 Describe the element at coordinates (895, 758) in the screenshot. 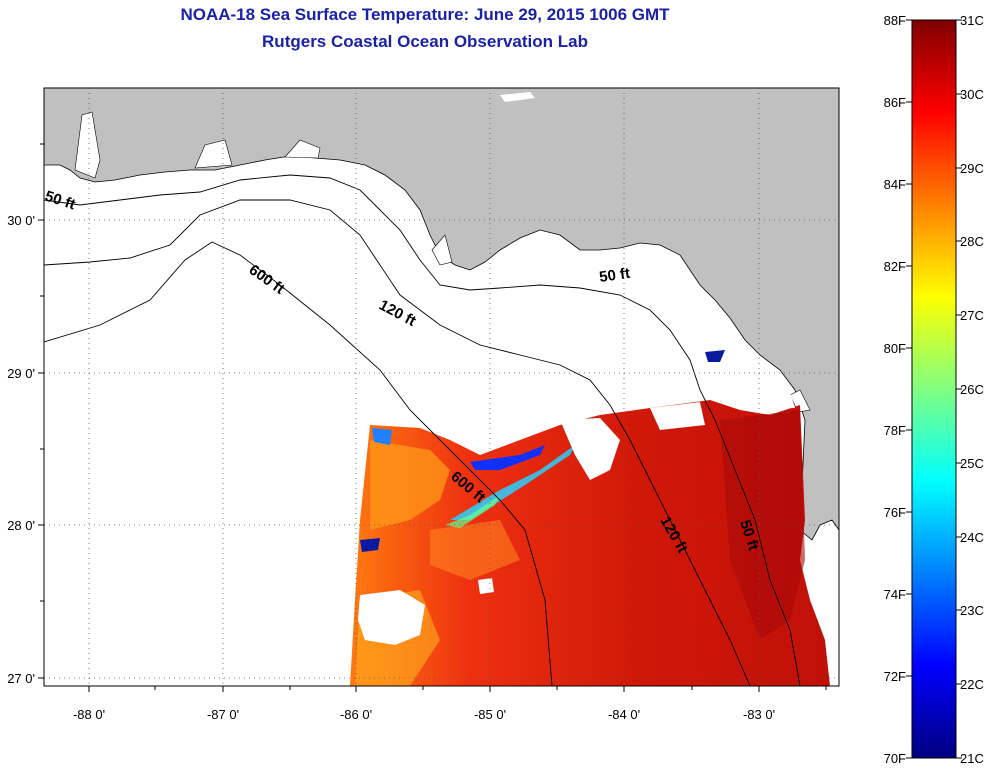

I see `colorbar-f-label: 70F` at that location.